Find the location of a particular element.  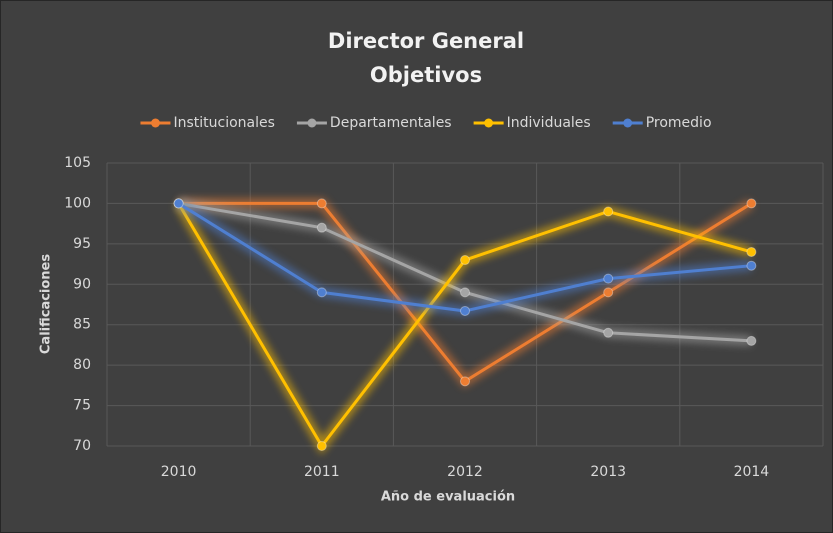

x-tick-label: 2010 is located at coordinates (179, 472).